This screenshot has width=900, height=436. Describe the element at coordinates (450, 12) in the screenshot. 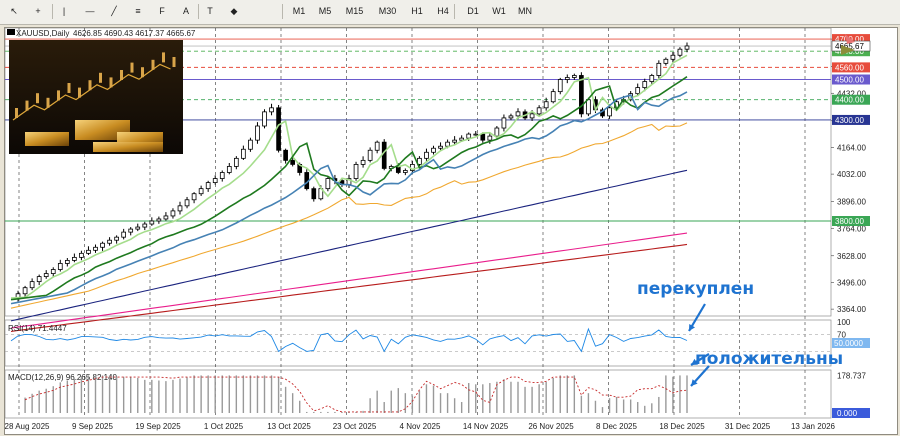

I see `toolbar: ↖ + | — ╱ ≡ F A T ◆ M1 M5 M15 M30 H1 H4 D1 W1 MN` at that location.